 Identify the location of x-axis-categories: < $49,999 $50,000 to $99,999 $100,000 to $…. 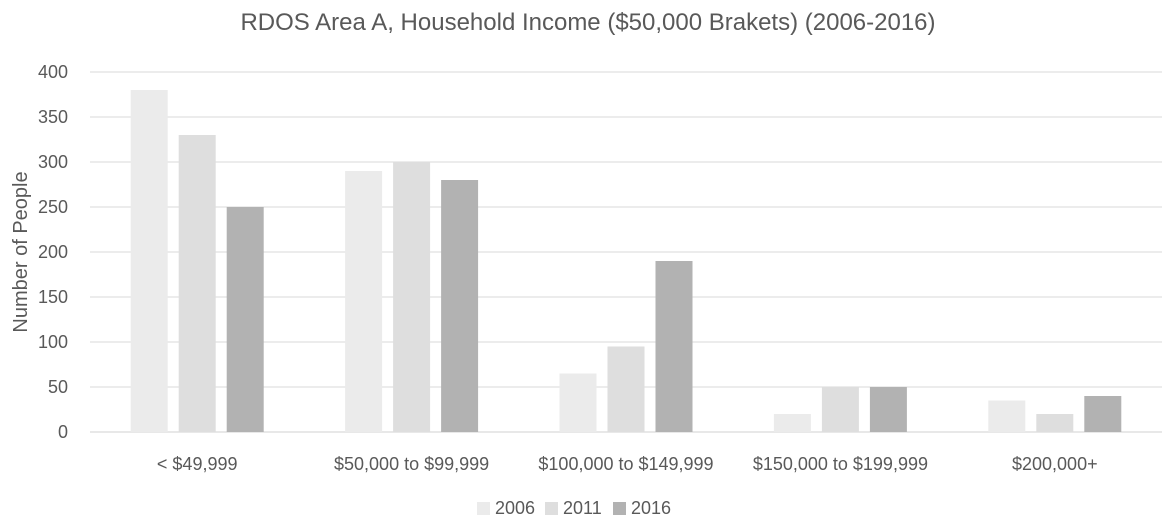
(627, 464).